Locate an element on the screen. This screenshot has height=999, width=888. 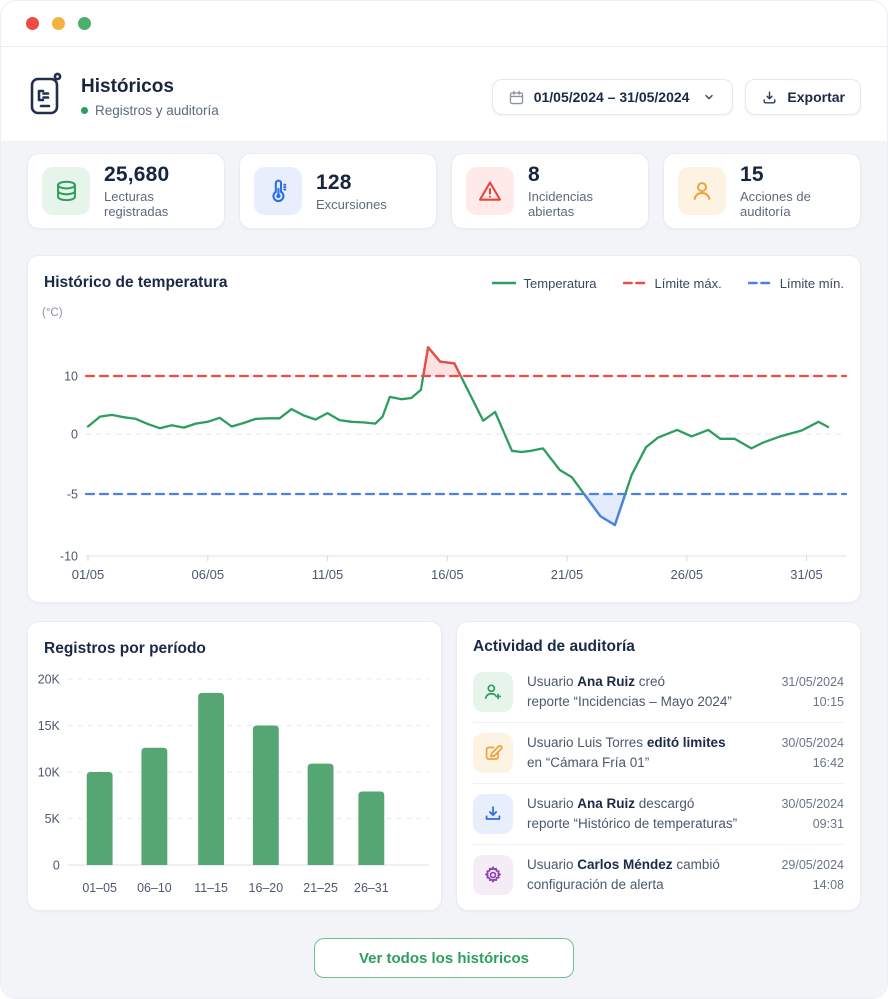
stat-card: 128 Excursiones is located at coordinates (338, 191).